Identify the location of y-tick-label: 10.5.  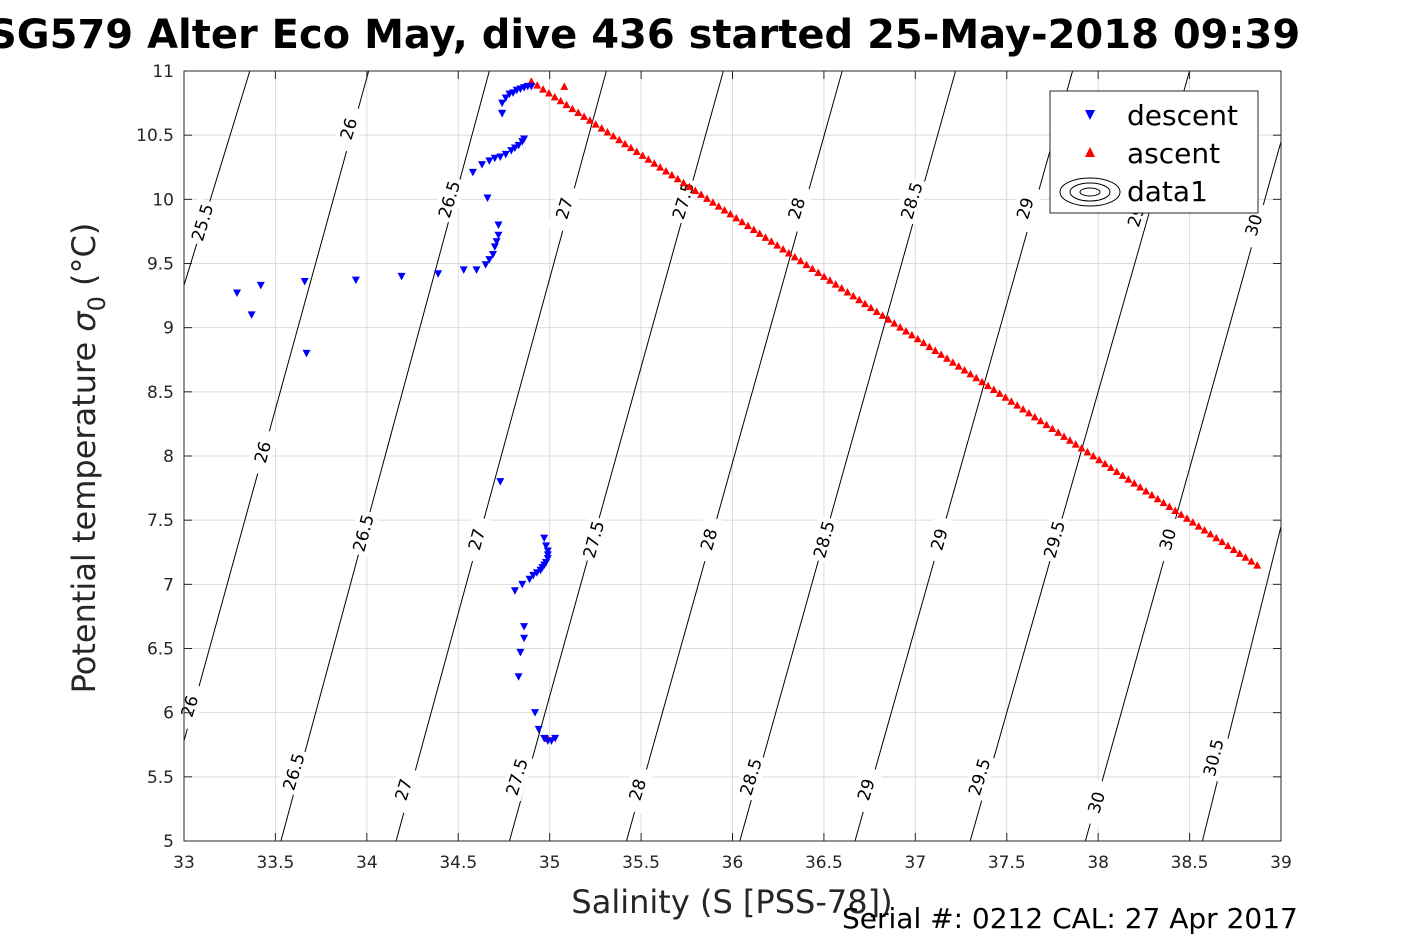
(155, 136).